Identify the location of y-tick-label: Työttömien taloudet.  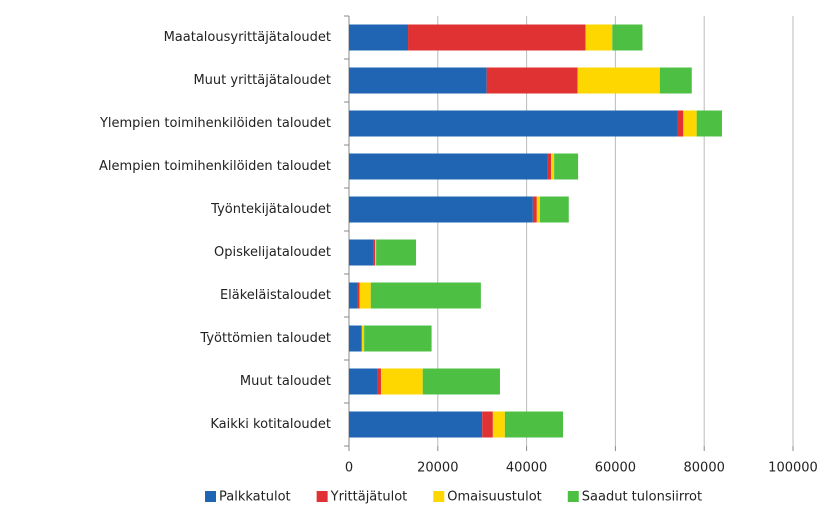
(265, 338).